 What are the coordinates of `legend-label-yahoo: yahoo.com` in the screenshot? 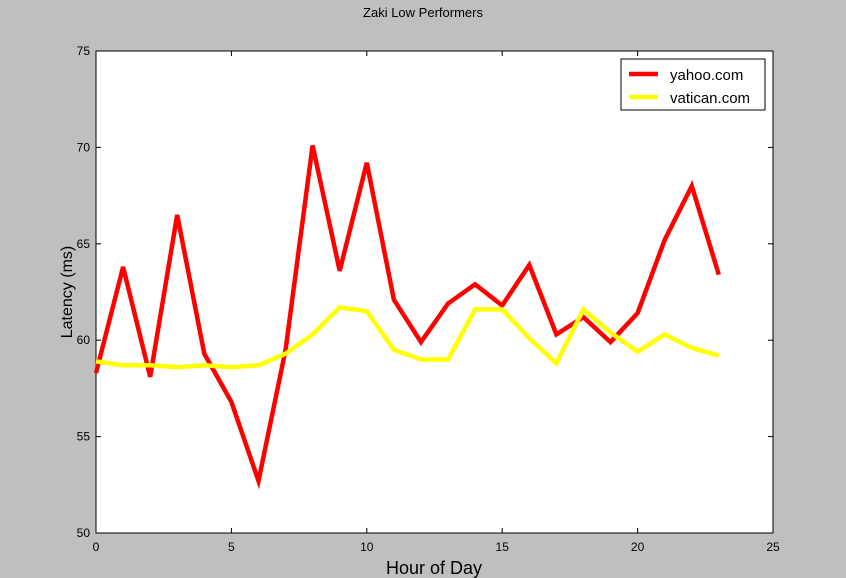 It's located at (706, 75).